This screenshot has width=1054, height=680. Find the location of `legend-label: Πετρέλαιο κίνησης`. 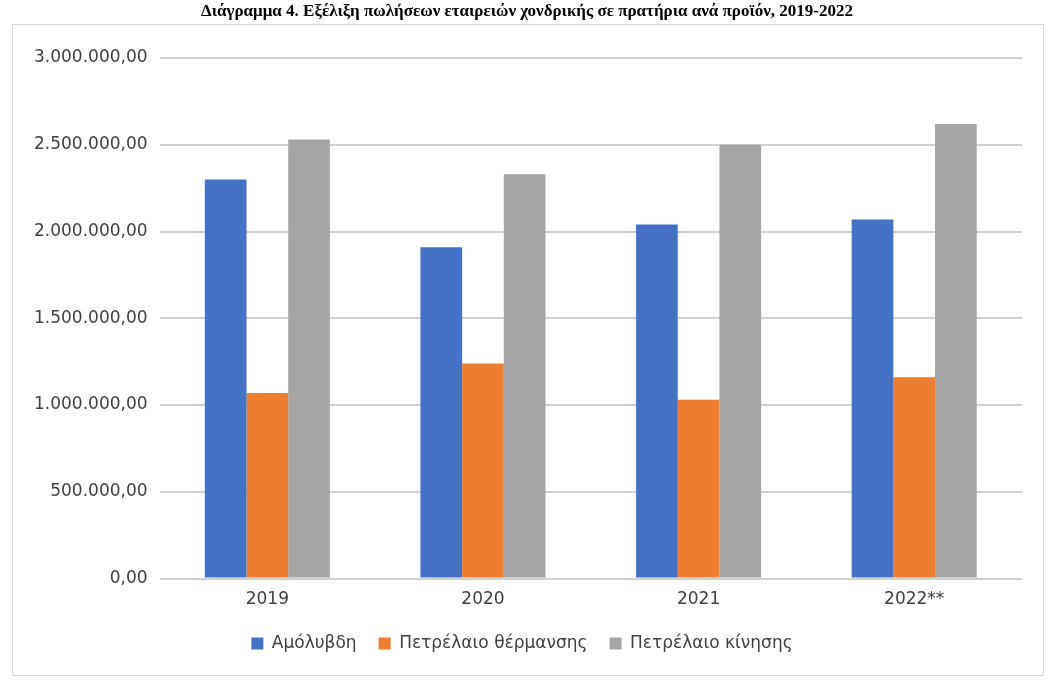

legend-label: Πετρέλαιο κίνησης is located at coordinates (711, 641).